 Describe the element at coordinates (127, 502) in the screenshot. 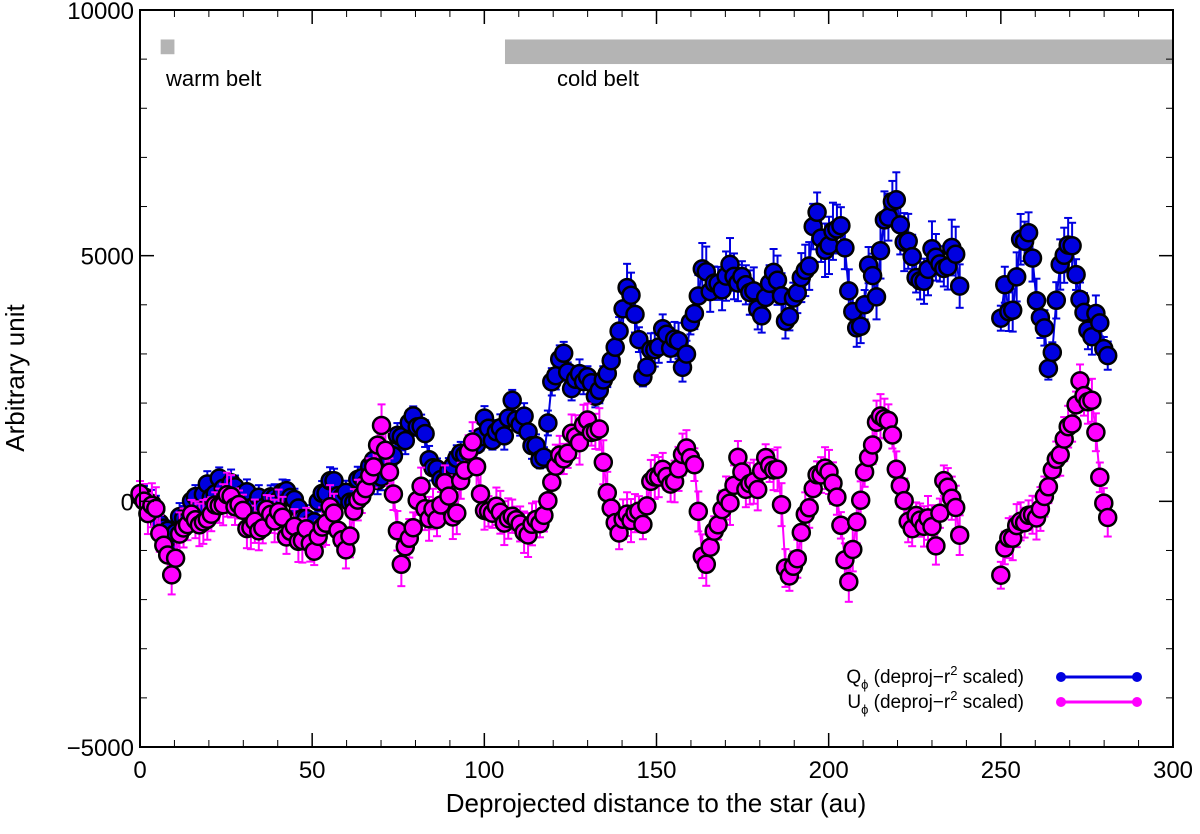

I see `y-tick-label: 0` at that location.